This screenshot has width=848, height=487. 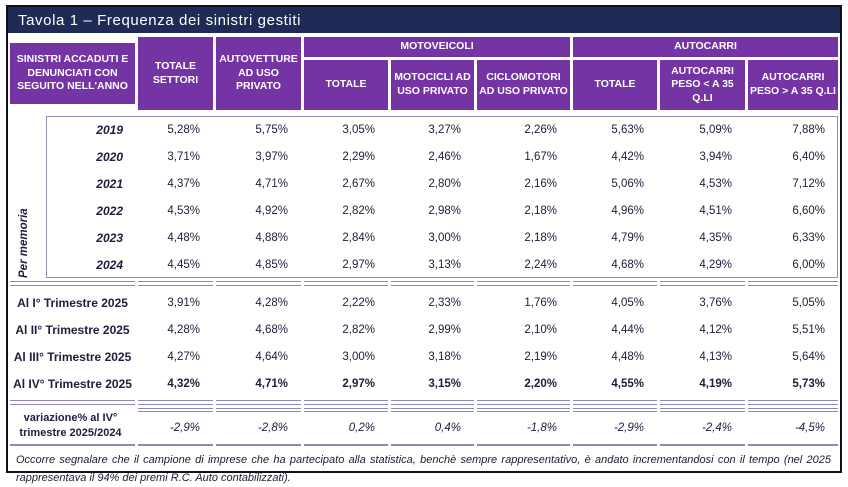 I want to click on variation-label: variazione% al IV° trimestre 2025/2024, so click(x=72, y=427).